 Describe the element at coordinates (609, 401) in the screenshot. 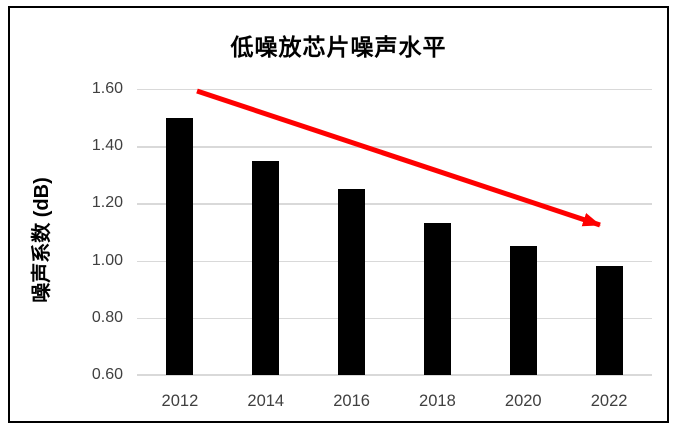

I see `x-tick-label: 2022` at that location.